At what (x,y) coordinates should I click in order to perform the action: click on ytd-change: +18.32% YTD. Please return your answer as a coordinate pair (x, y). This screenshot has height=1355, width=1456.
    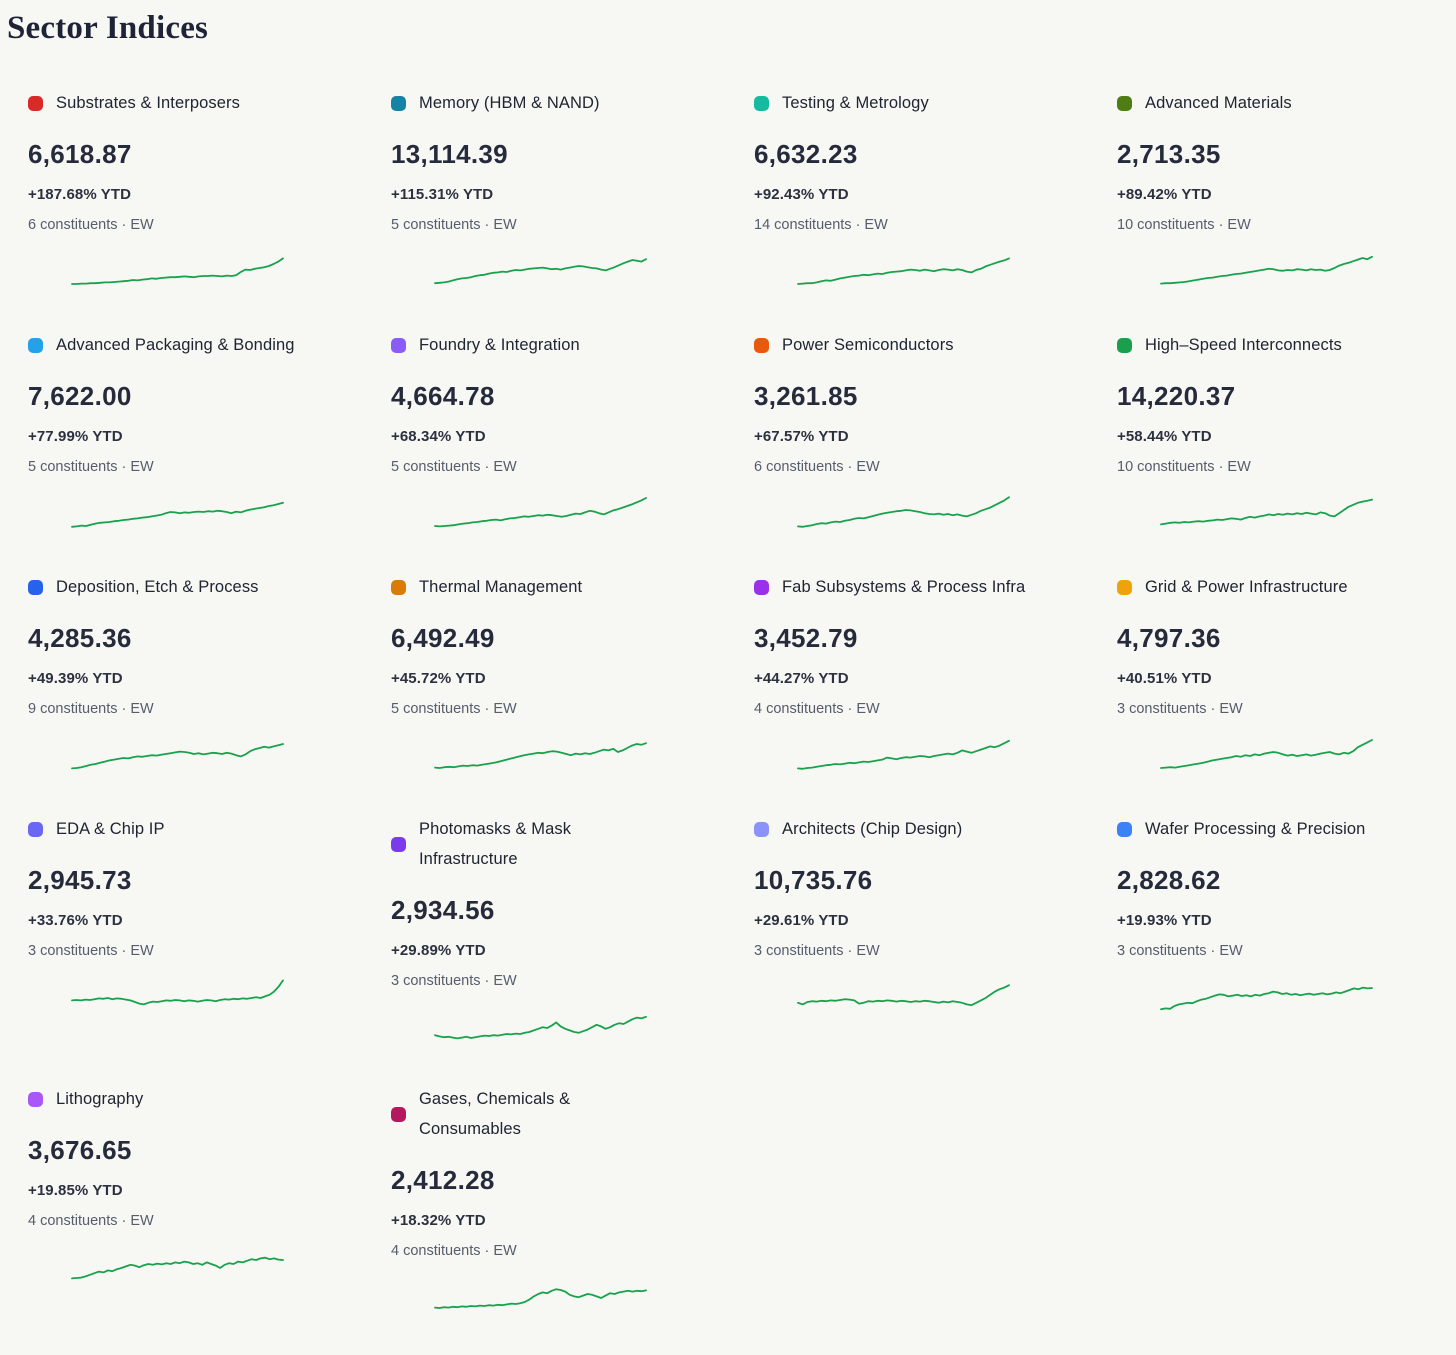
    Looking at the image, I should click on (438, 1220).